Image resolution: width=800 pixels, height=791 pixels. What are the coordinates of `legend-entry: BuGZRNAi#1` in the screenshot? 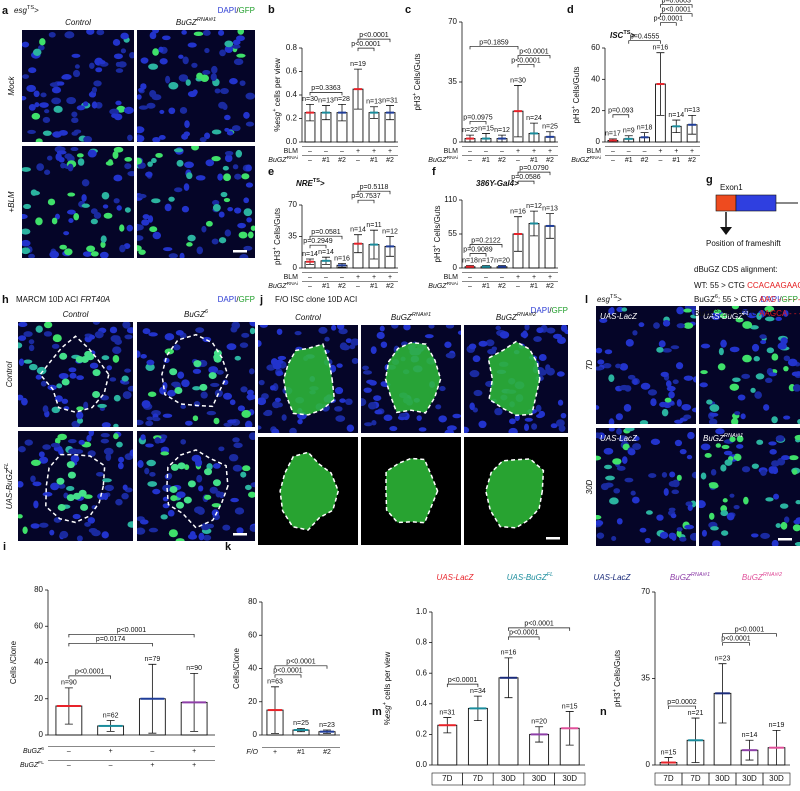 It's located at (690, 577).